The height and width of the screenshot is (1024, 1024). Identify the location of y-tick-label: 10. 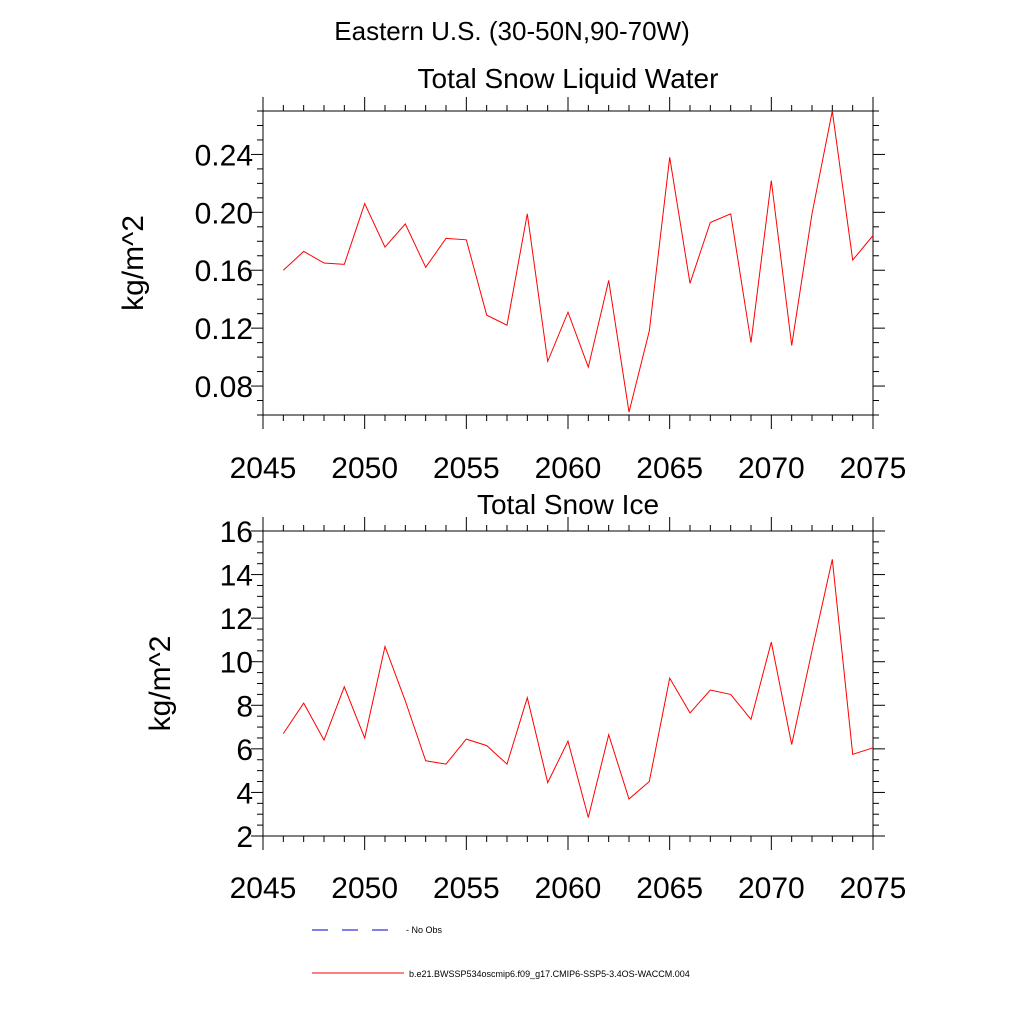
(236, 663).